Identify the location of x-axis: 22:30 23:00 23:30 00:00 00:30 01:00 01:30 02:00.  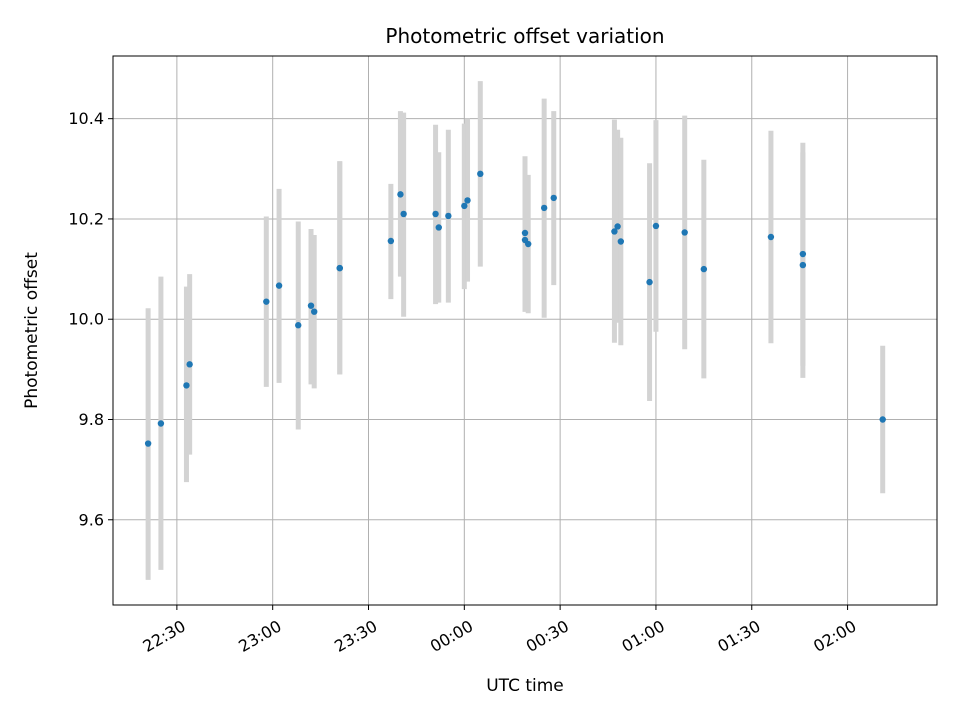
(499, 630).